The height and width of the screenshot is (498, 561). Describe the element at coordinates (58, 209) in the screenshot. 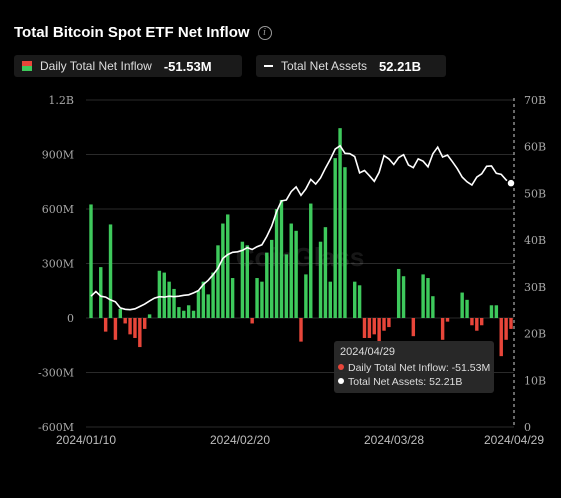

I see `left-tick-label: 600M` at that location.